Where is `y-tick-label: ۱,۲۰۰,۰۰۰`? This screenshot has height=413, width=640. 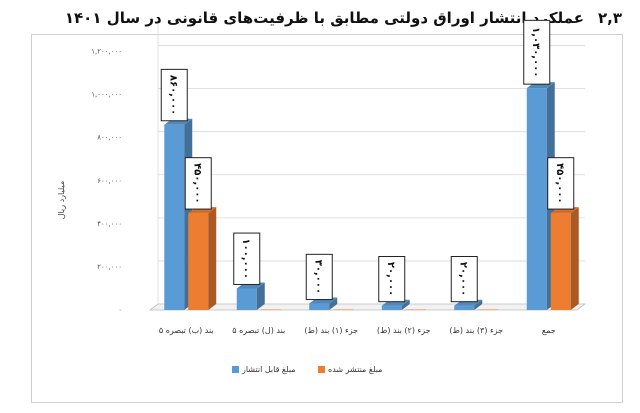 y-tick-label: ۱,۲۰۰,۰۰۰ is located at coordinates (106, 52).